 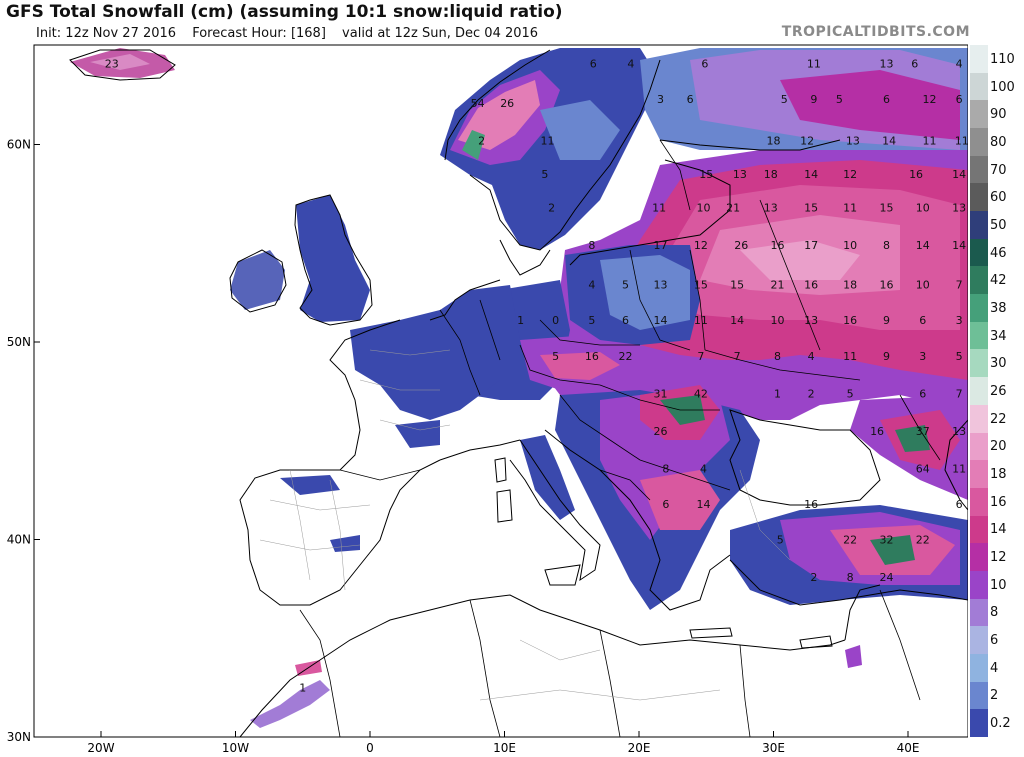 What do you see at coordinates (122, 65) in the screenshot?
I see `coast-iceland` at bounding box center [122, 65].